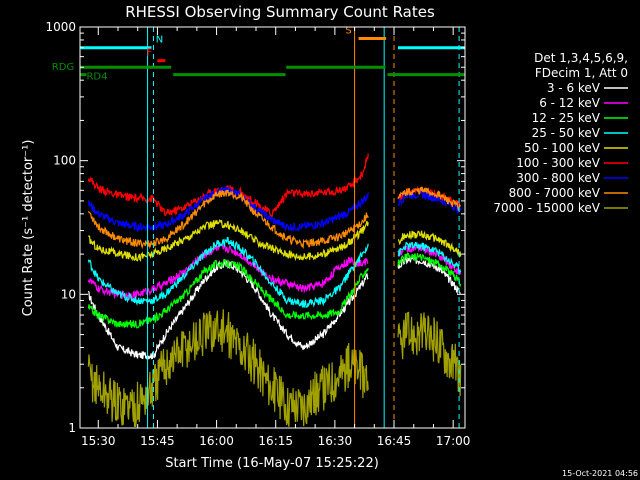  What do you see at coordinates (272, 463) in the screenshot?
I see `x-axis-label: Start Time (16-May-07 15:25:22)` at bounding box center [272, 463].